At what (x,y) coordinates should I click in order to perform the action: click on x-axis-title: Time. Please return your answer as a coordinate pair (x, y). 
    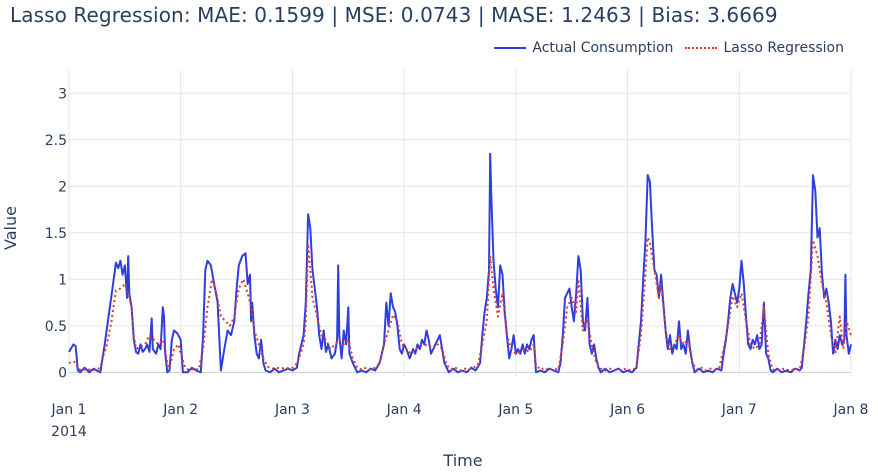
    Looking at the image, I should click on (462, 460).